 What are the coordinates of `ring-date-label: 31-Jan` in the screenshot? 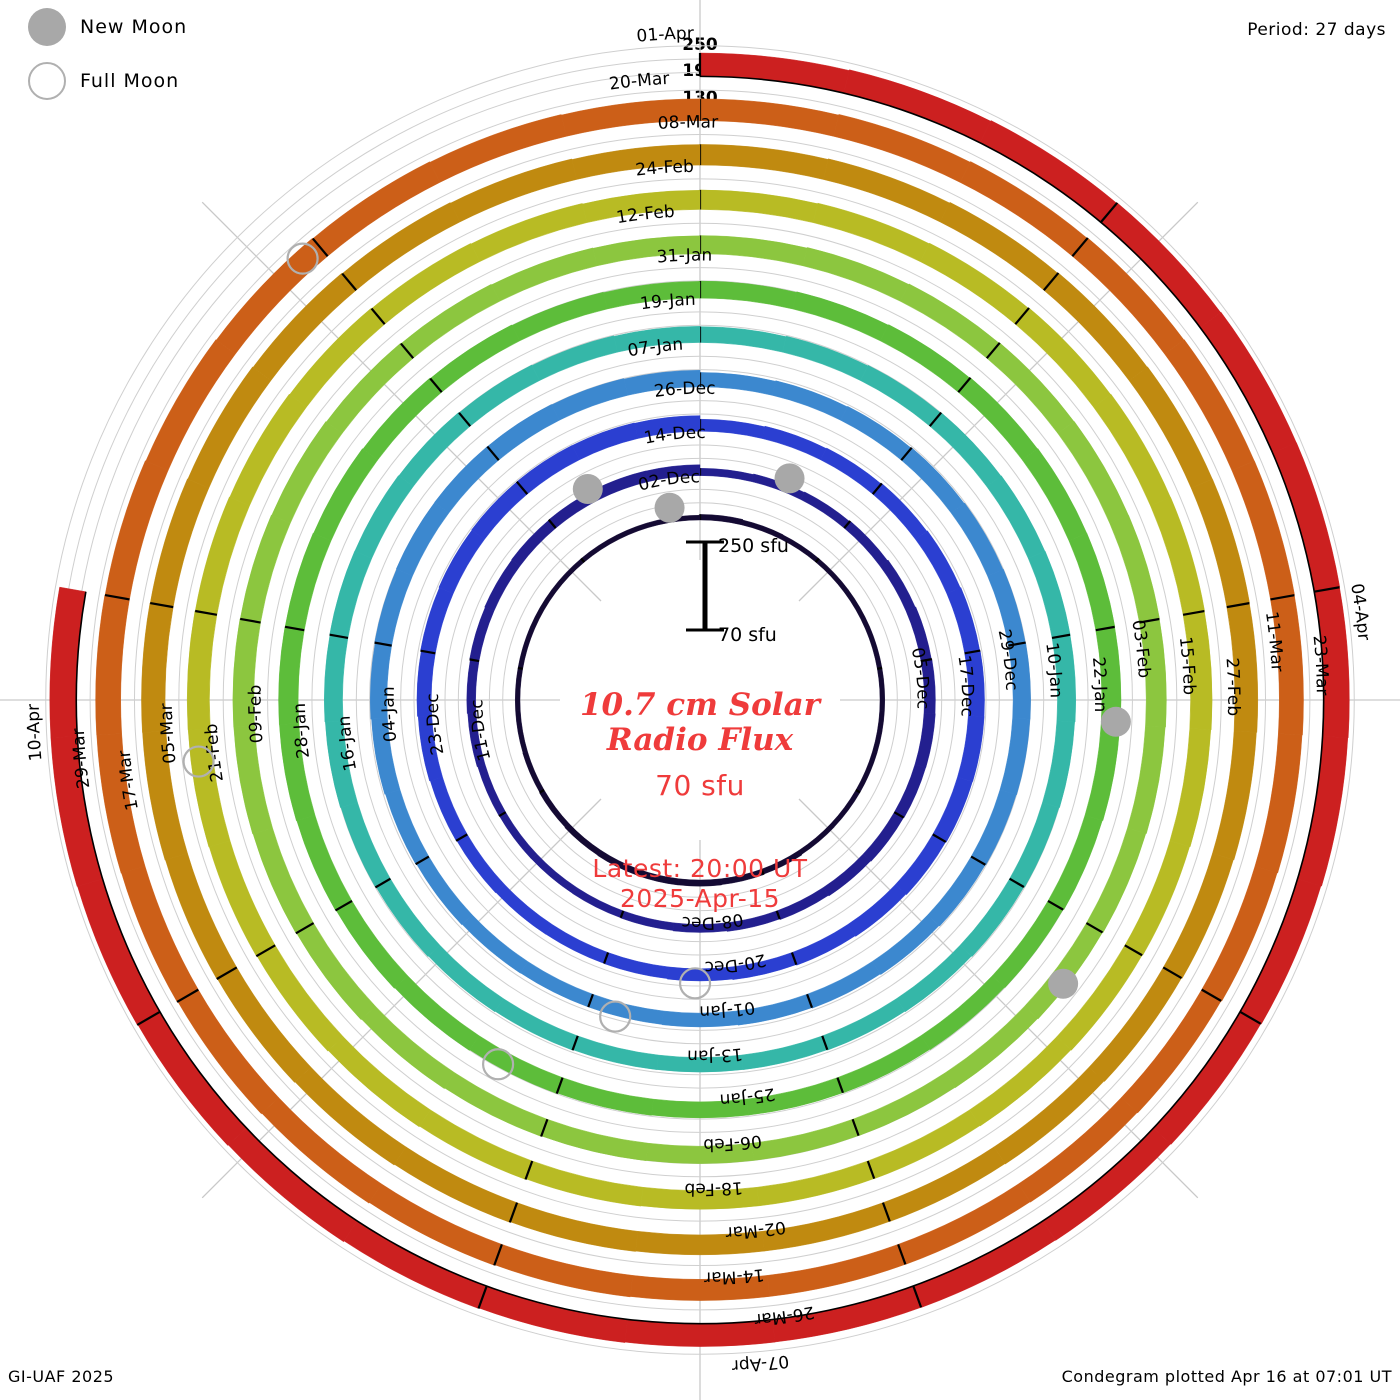 It's located at (684, 257).